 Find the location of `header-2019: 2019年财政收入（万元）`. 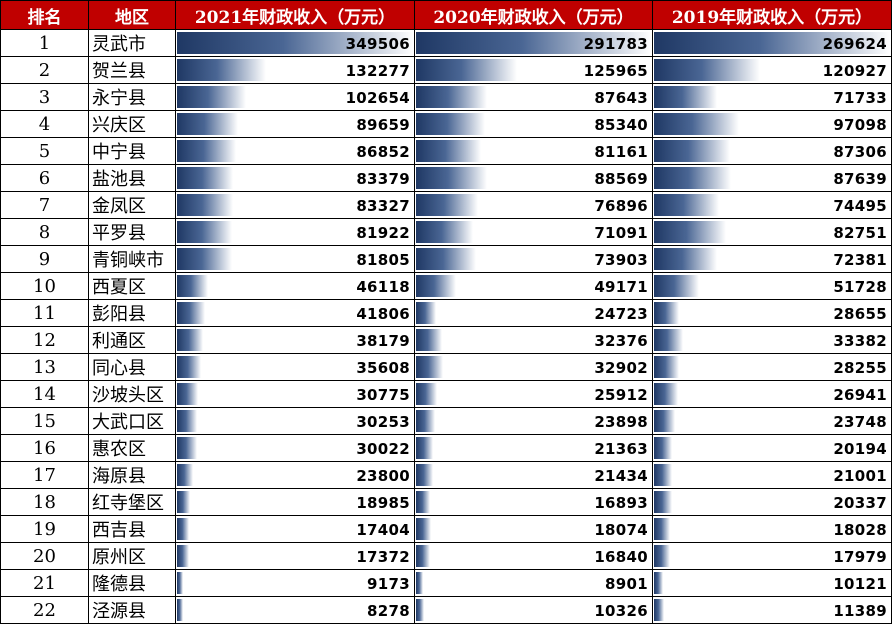

header-2019: 2019年财政收入（万元） is located at coordinates (772, 15).